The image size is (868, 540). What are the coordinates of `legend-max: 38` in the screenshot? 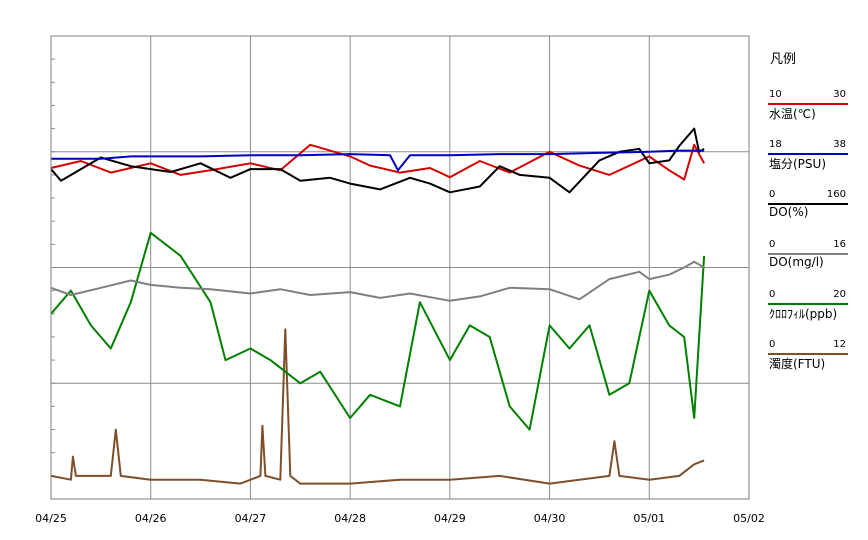 It's located at (839, 144).